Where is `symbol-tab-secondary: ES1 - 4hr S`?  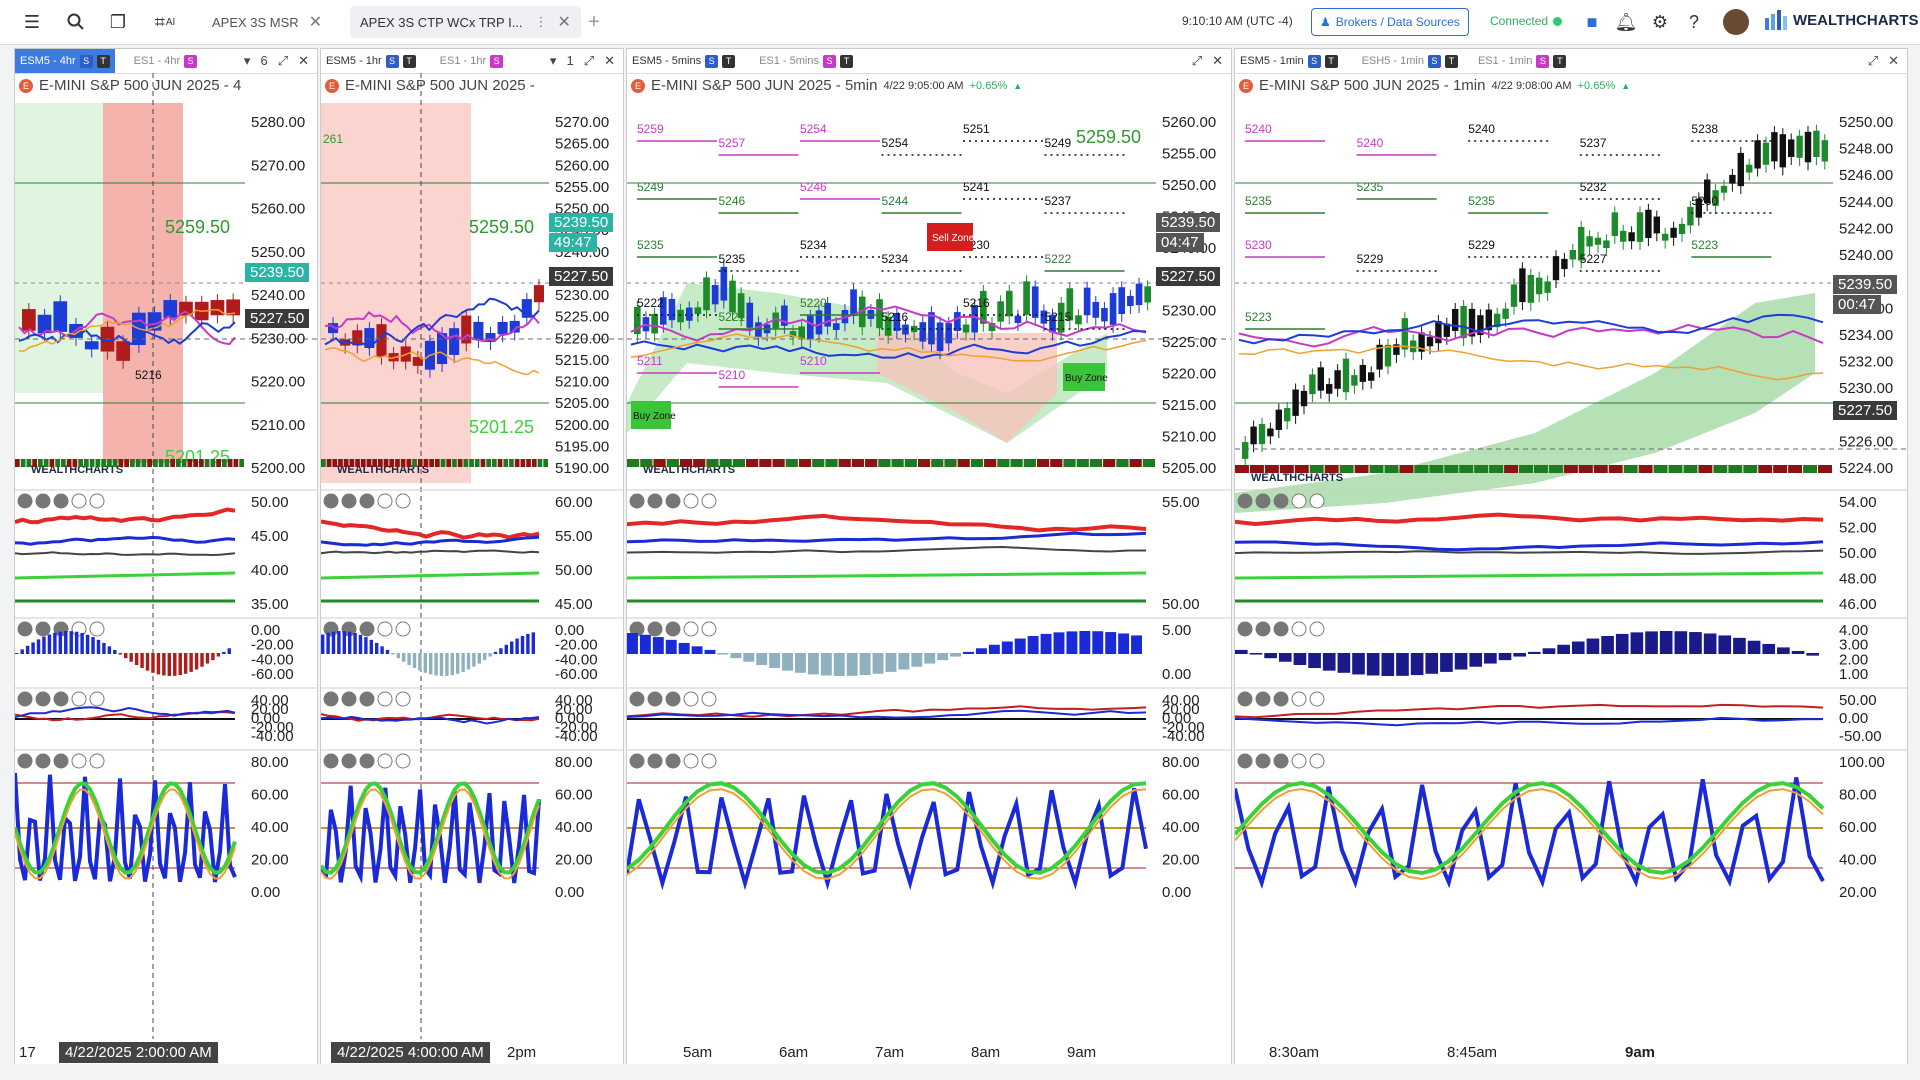 symbol-tab-secondary: ES1 - 4hr S is located at coordinates (165, 61).